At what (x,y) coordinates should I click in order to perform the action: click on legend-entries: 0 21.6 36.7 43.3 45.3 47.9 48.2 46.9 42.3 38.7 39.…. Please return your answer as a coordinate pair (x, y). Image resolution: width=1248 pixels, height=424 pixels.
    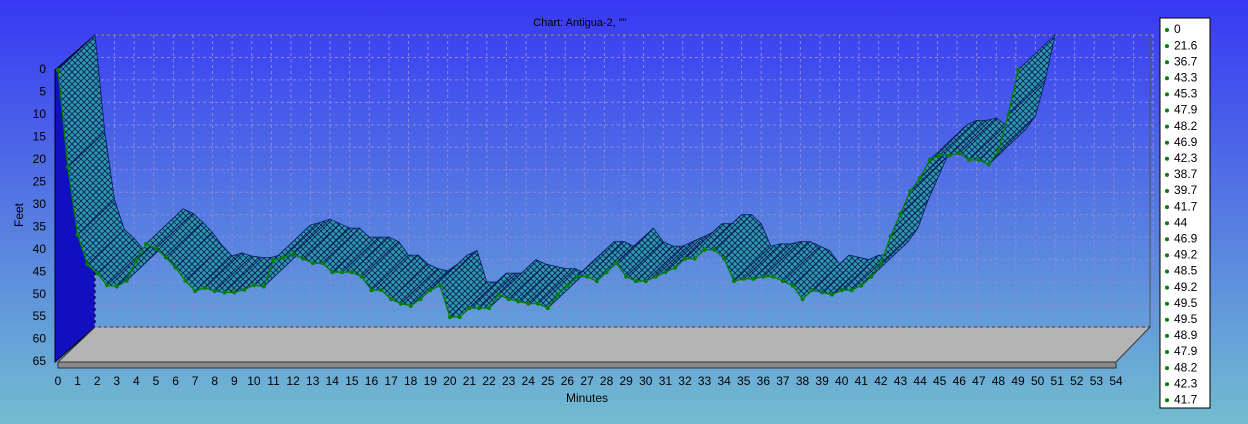
    Looking at the image, I should click on (1181, 214).